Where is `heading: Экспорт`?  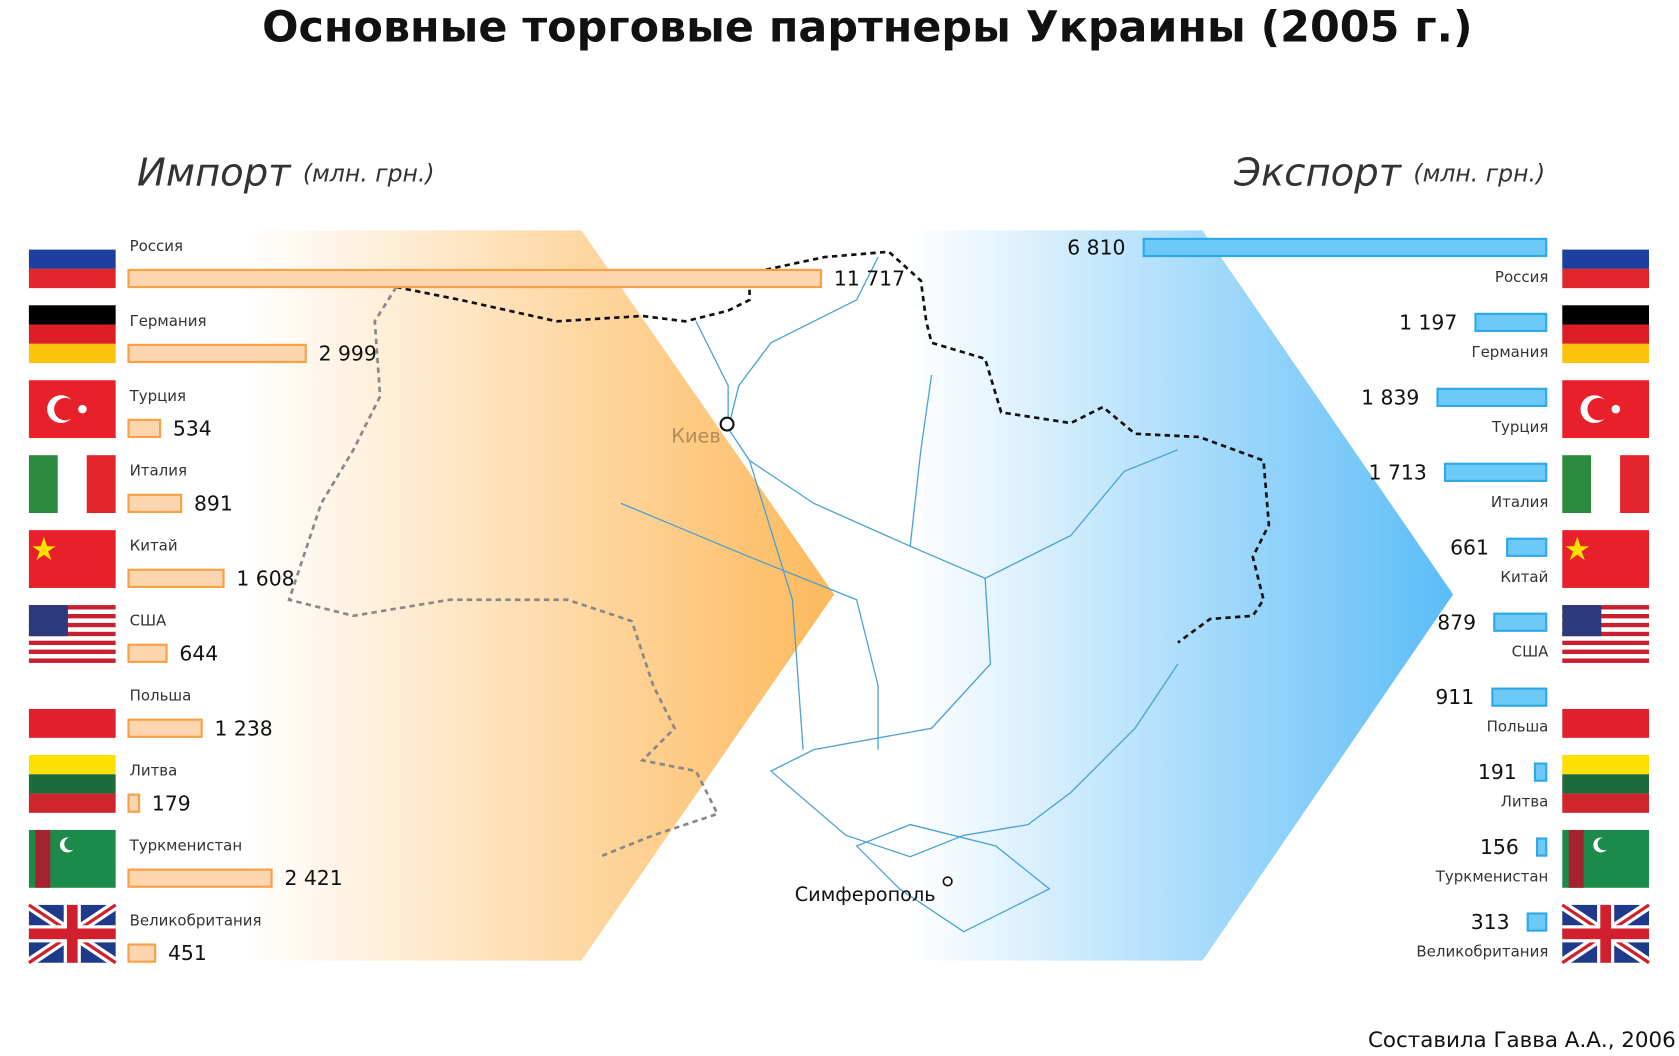
heading: Экспорт is located at coordinates (1318, 172).